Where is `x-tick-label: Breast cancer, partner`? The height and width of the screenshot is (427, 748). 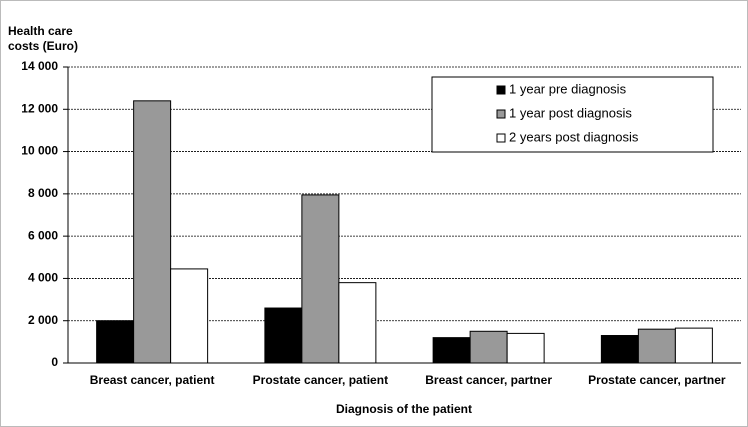
x-tick-label: Breast cancer, partner is located at coordinates (488, 380).